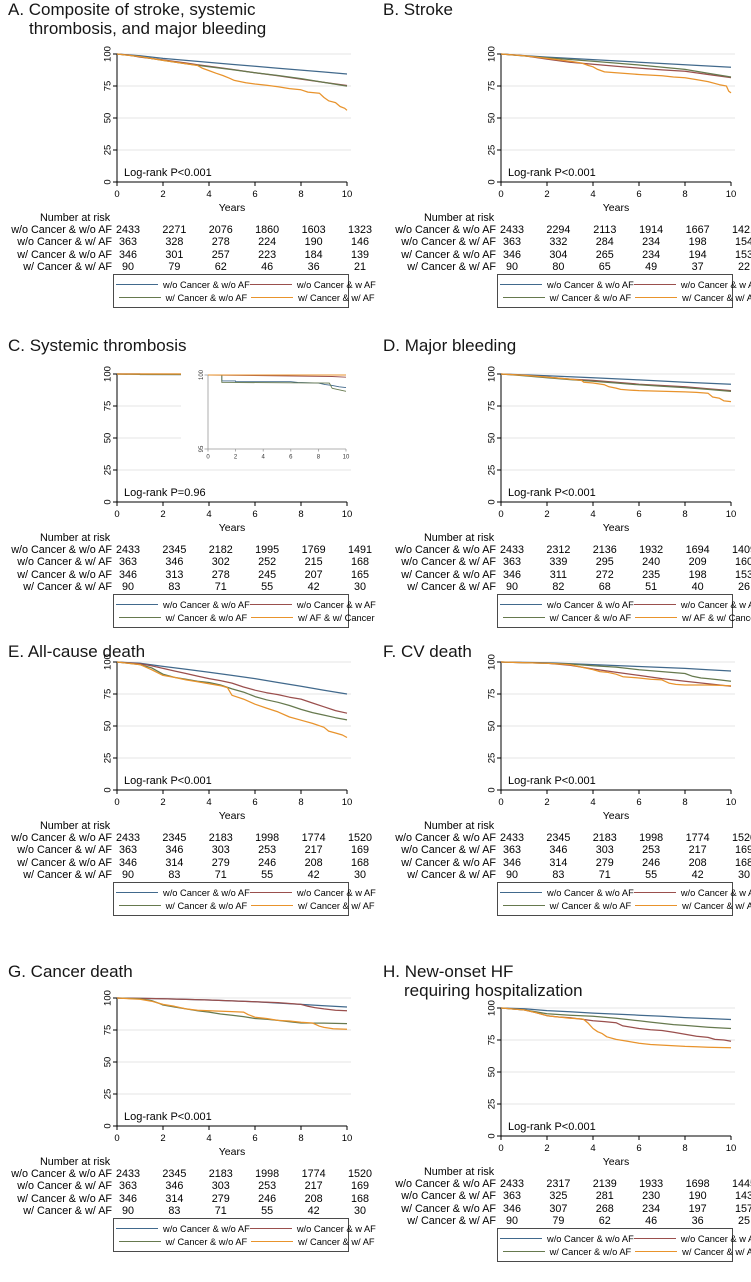 Image resolution: width=751 pixels, height=1282 pixels. What do you see at coordinates (558, 587) in the screenshot?
I see `risk-value: 82` at bounding box center [558, 587].